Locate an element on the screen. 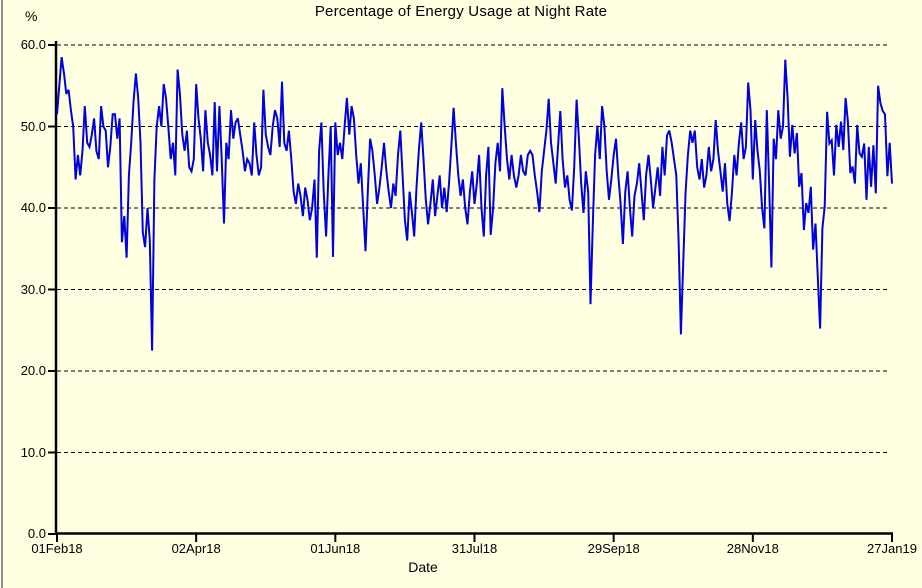 This screenshot has height=588, width=922. y-axis-unit-label: % is located at coordinates (31, 16).